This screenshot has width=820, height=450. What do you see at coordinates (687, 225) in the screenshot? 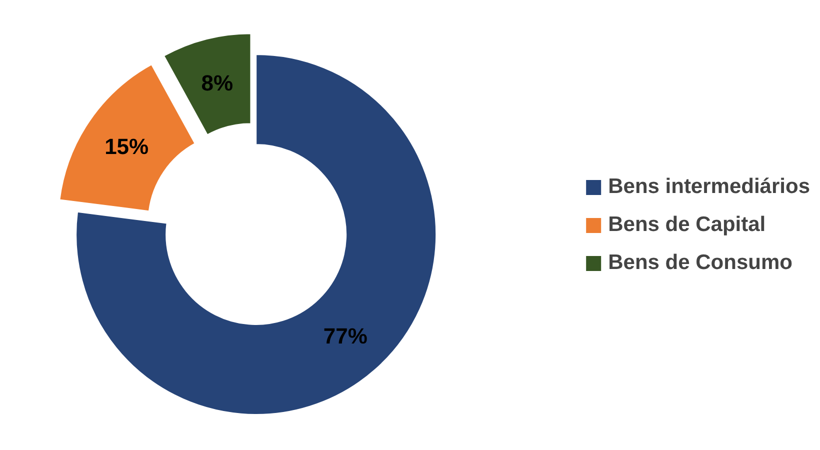
I see `legend-label: Bens de Capital` at bounding box center [687, 225].